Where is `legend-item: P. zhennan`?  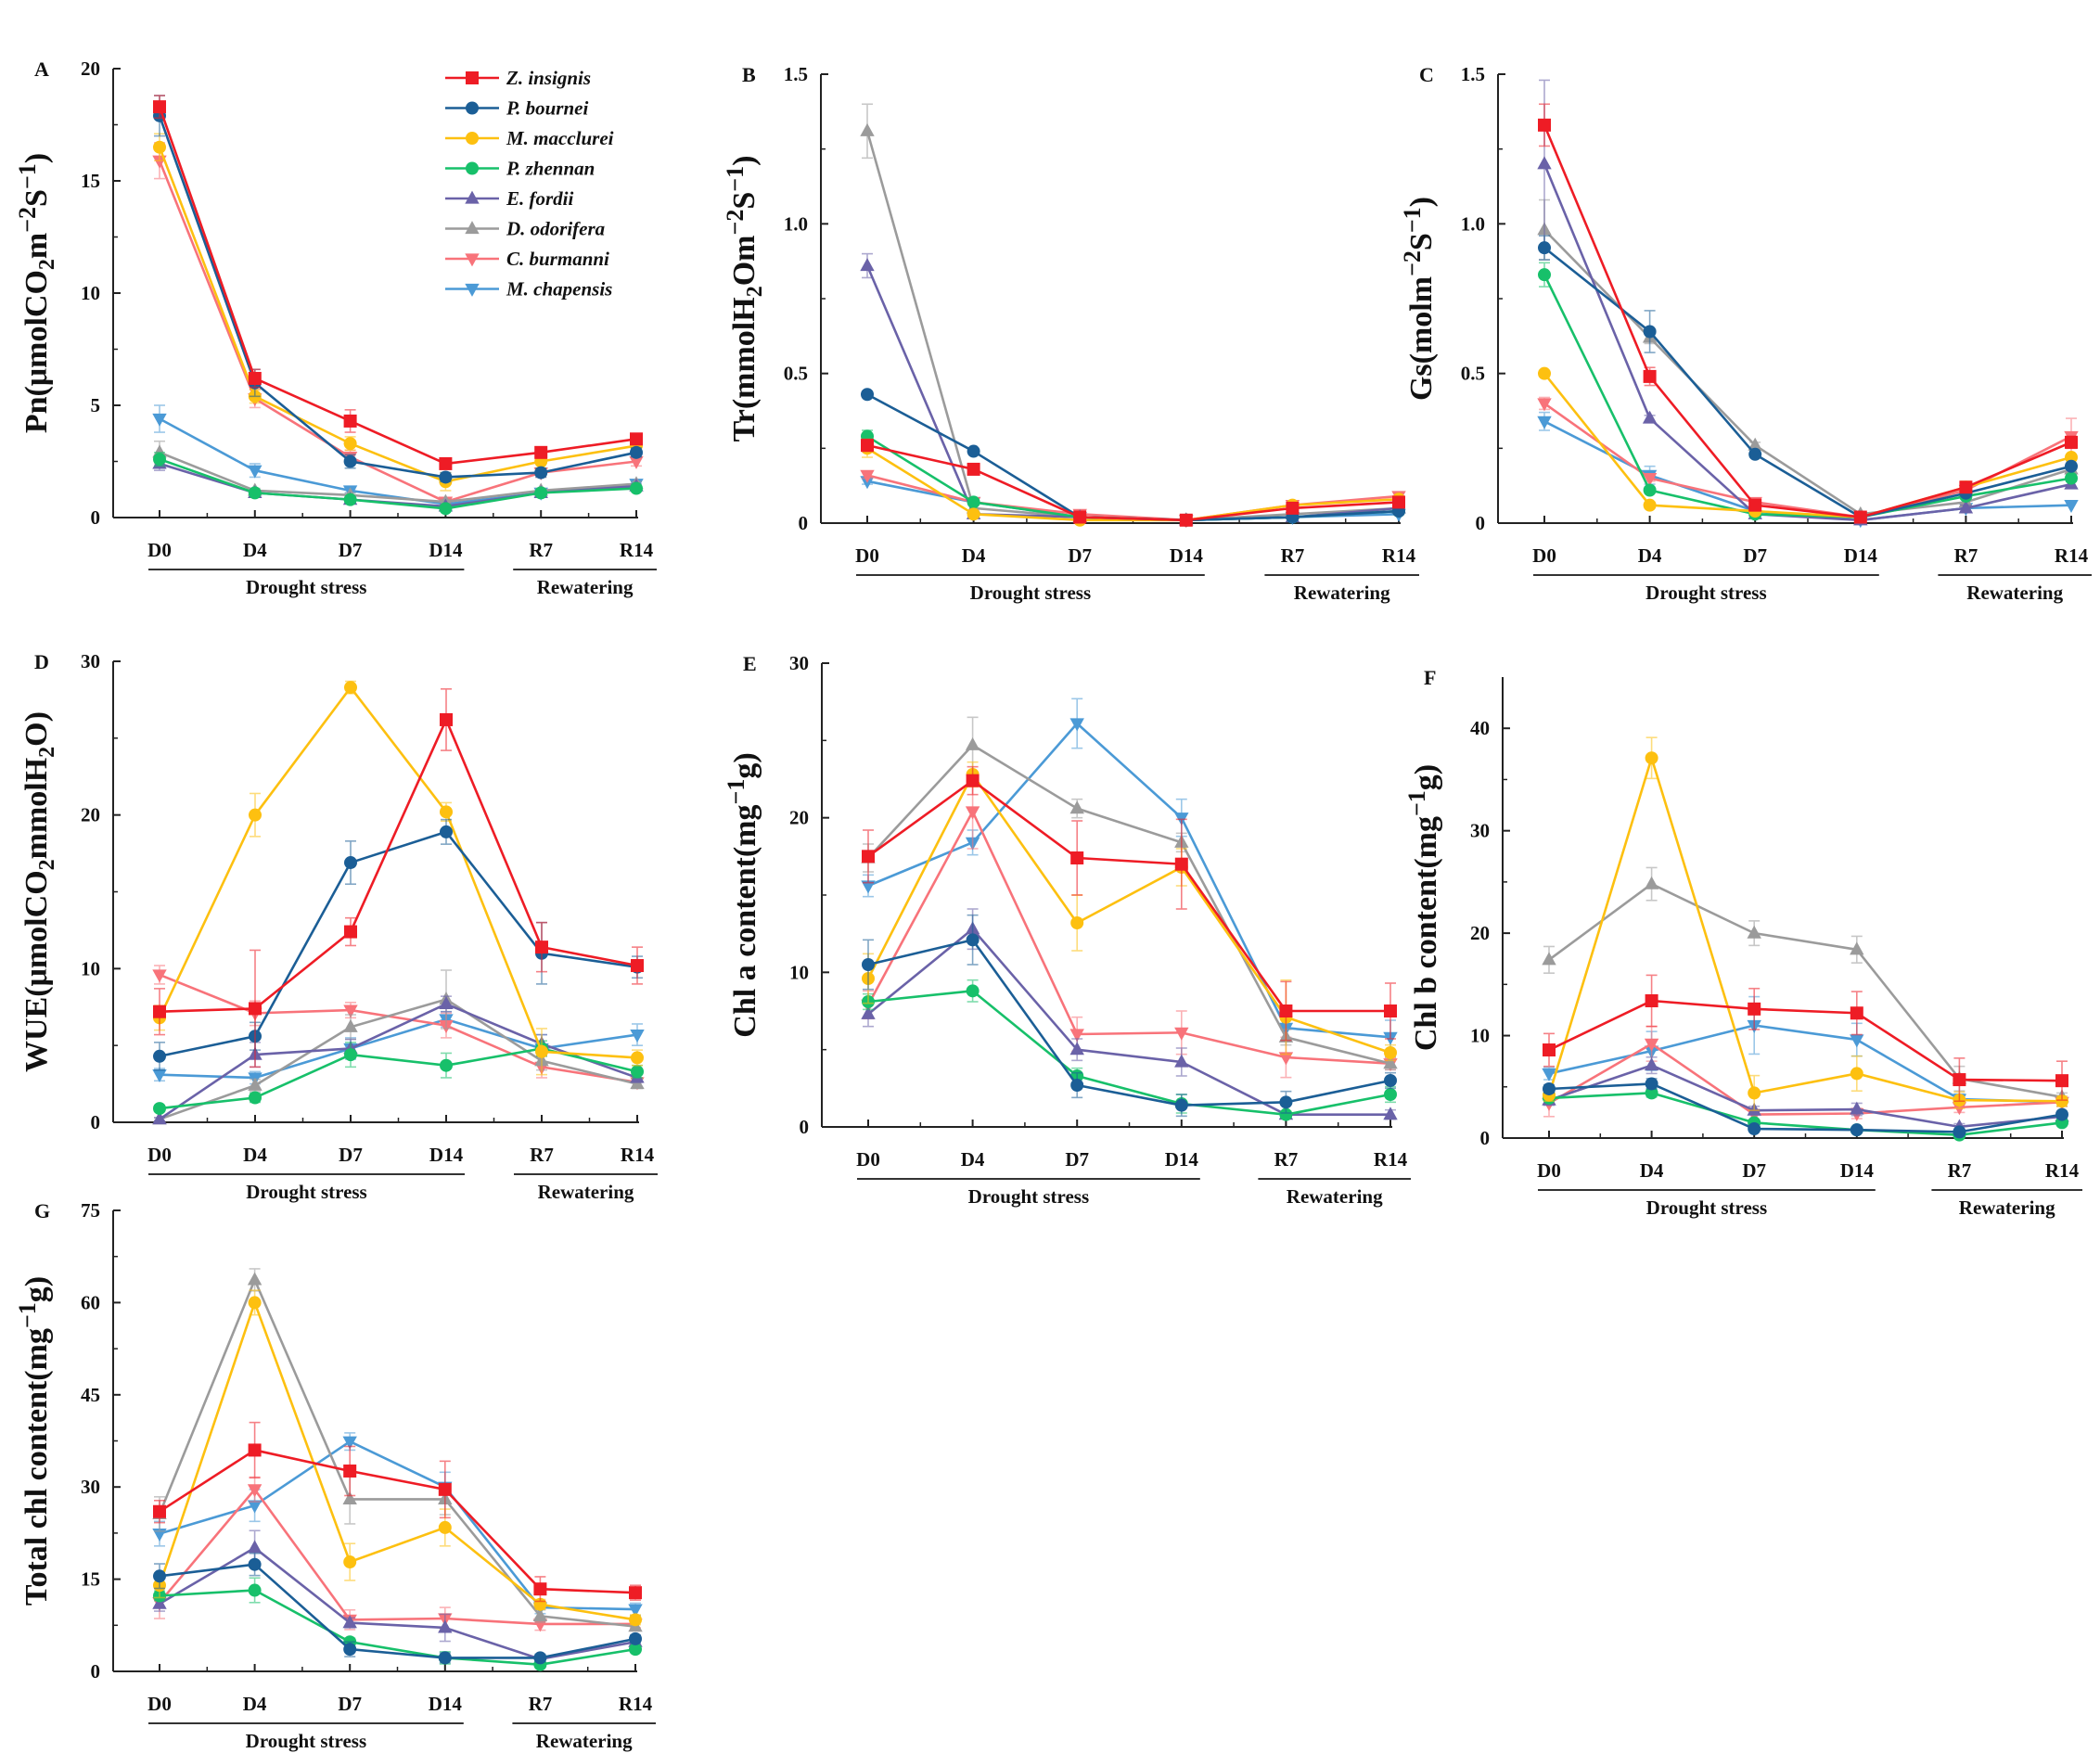 legend-item: P. zhennan is located at coordinates (520, 169).